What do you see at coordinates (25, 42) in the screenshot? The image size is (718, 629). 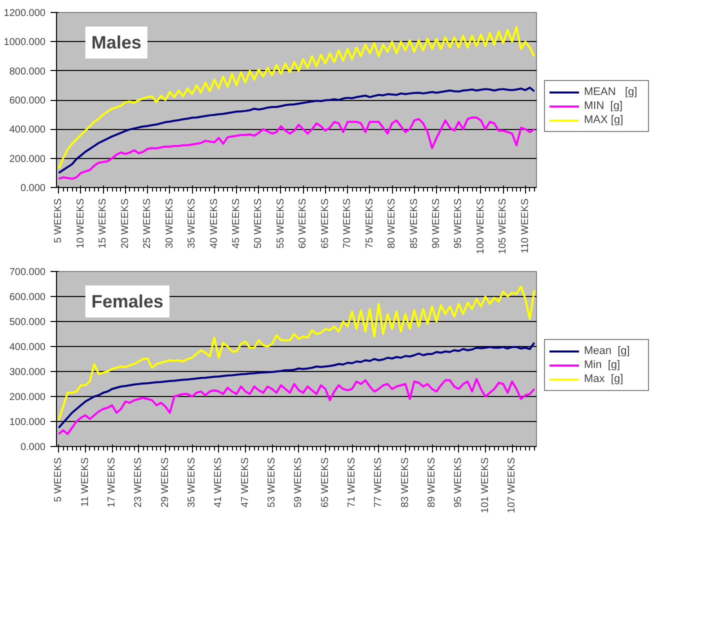 I see `y-tick-label: 1000.000` at bounding box center [25, 42].